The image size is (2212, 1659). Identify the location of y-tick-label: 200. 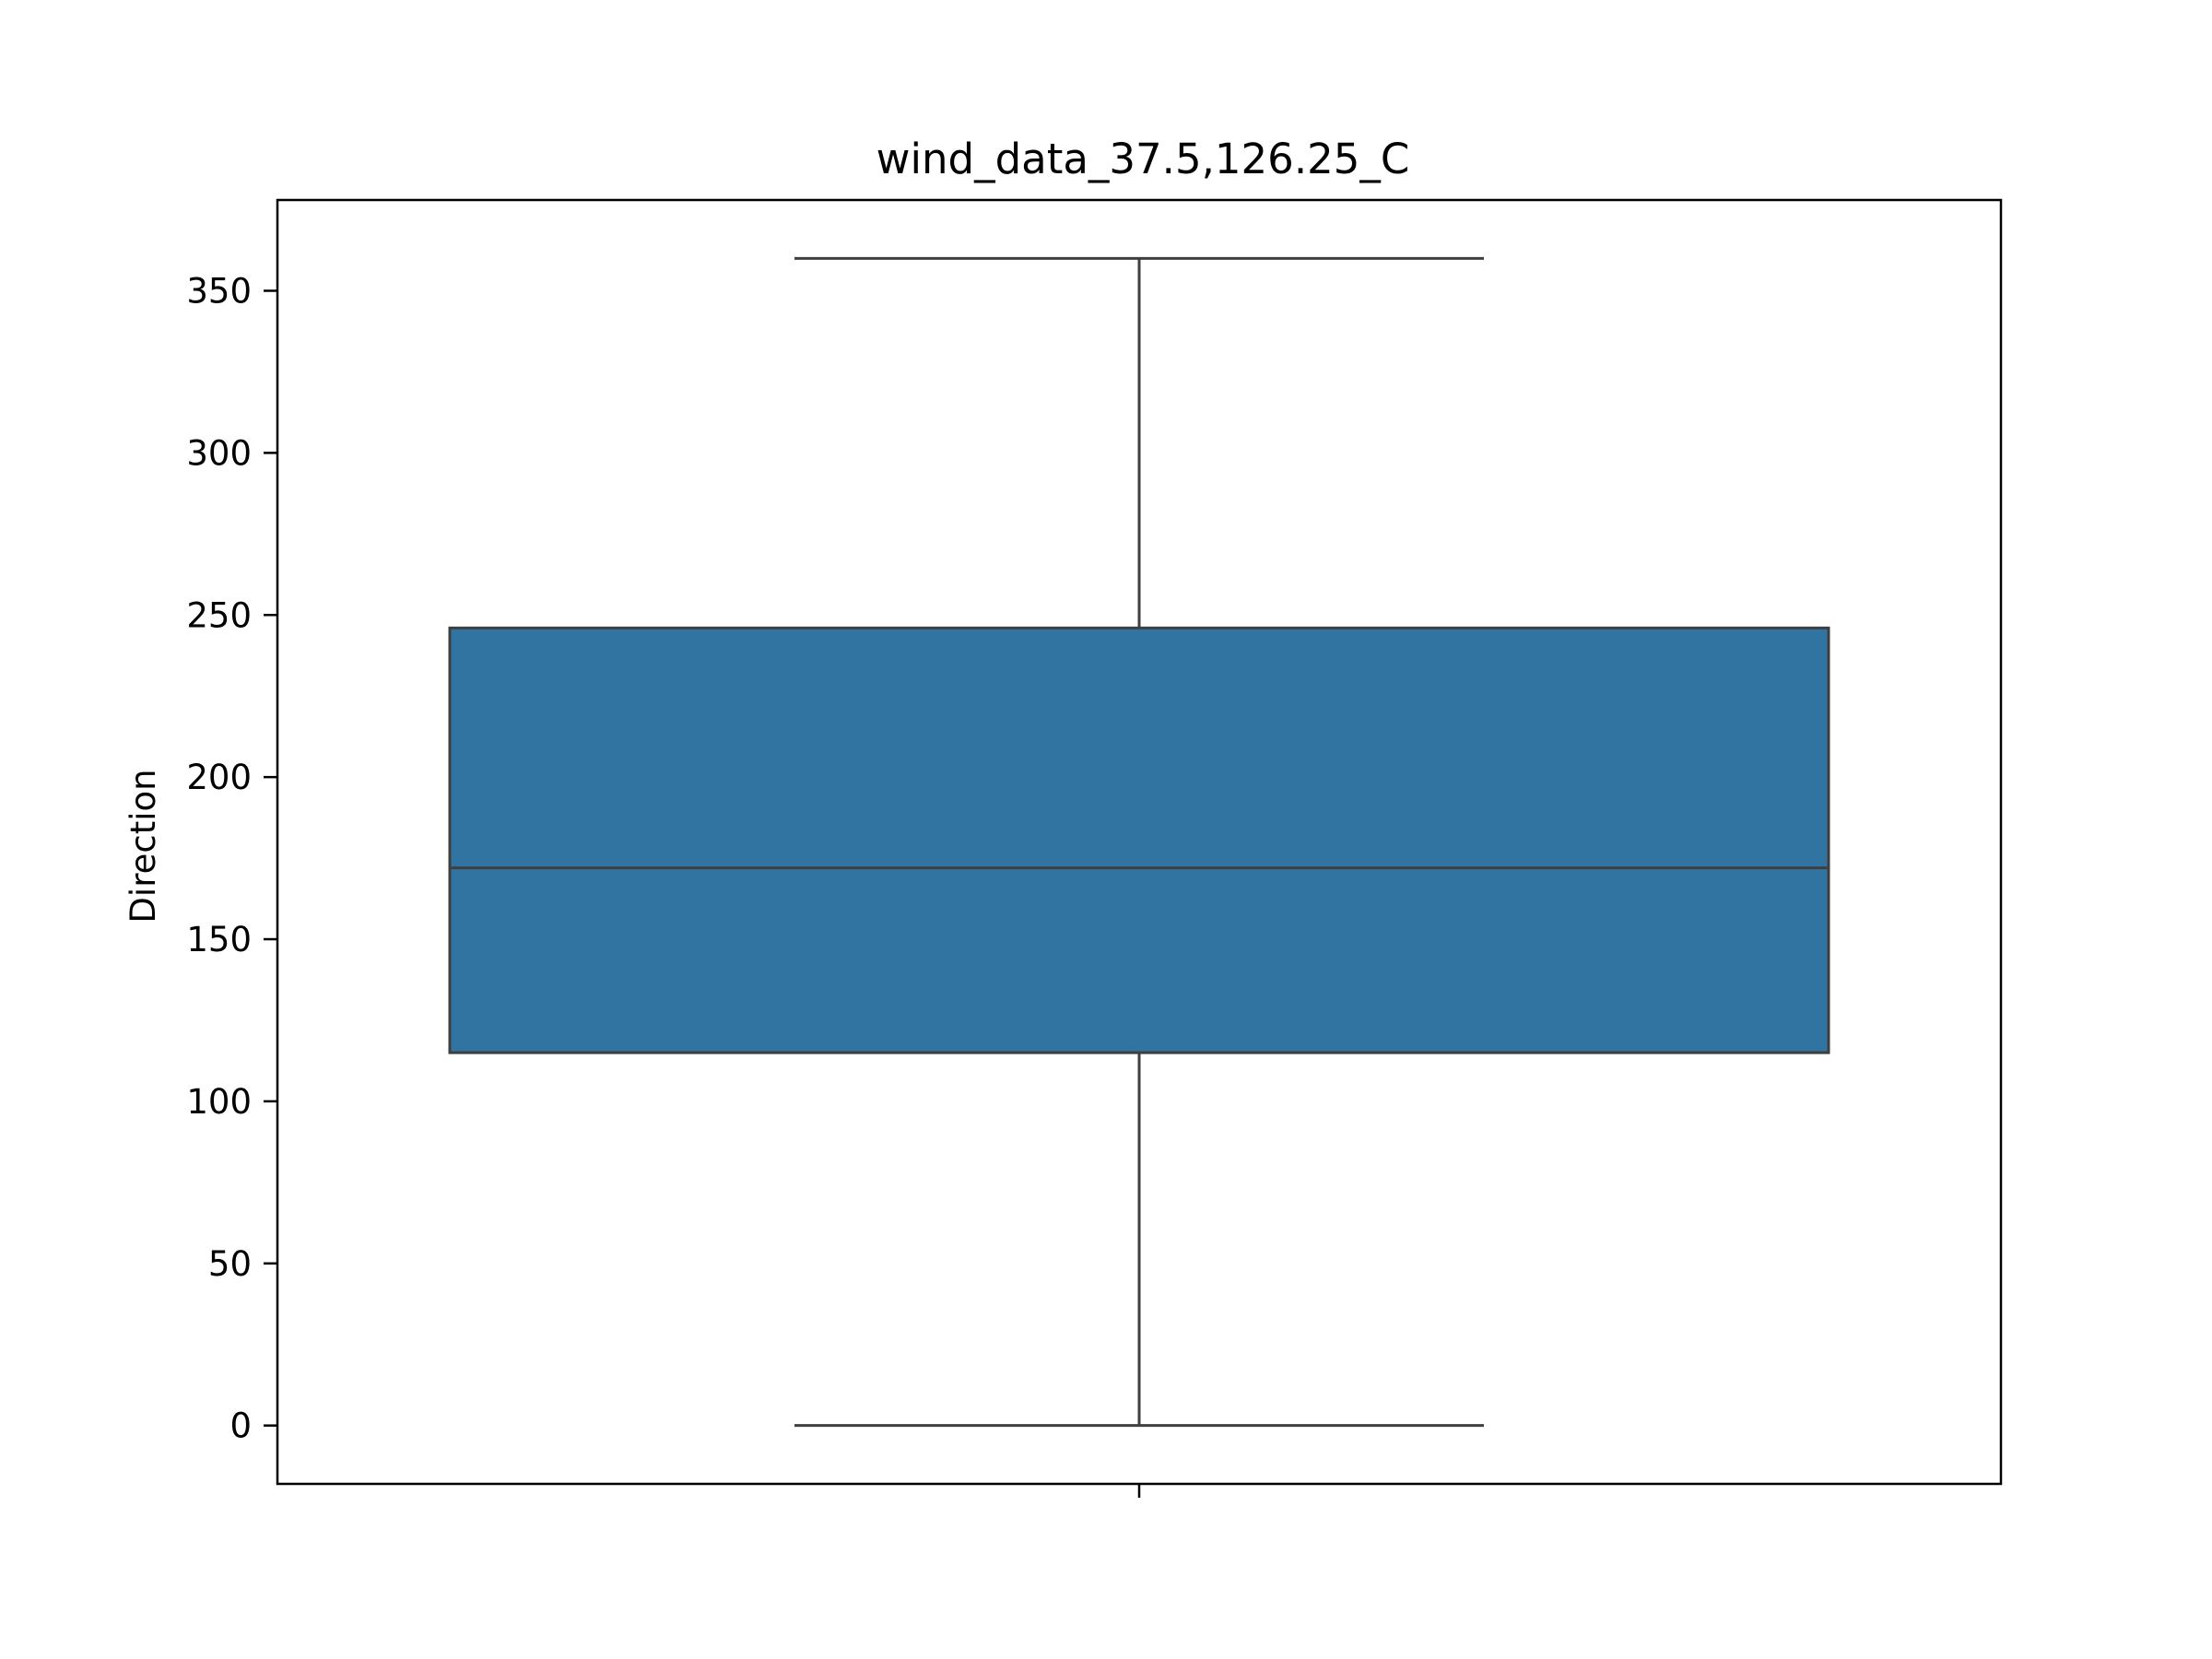
(219, 777).